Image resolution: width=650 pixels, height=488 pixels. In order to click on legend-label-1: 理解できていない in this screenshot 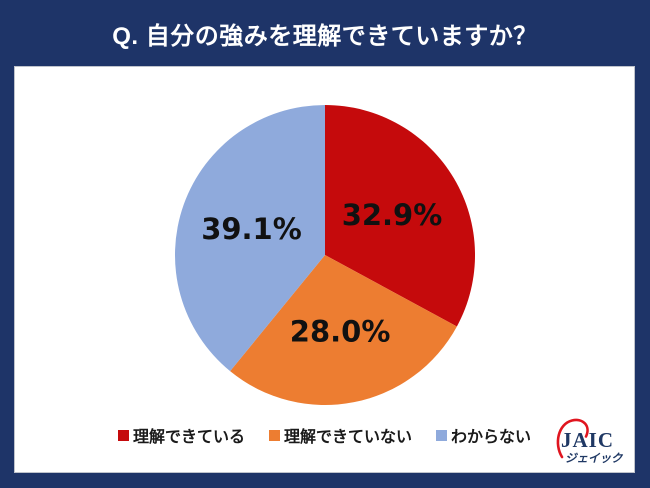, I will do `click(347, 437)`.